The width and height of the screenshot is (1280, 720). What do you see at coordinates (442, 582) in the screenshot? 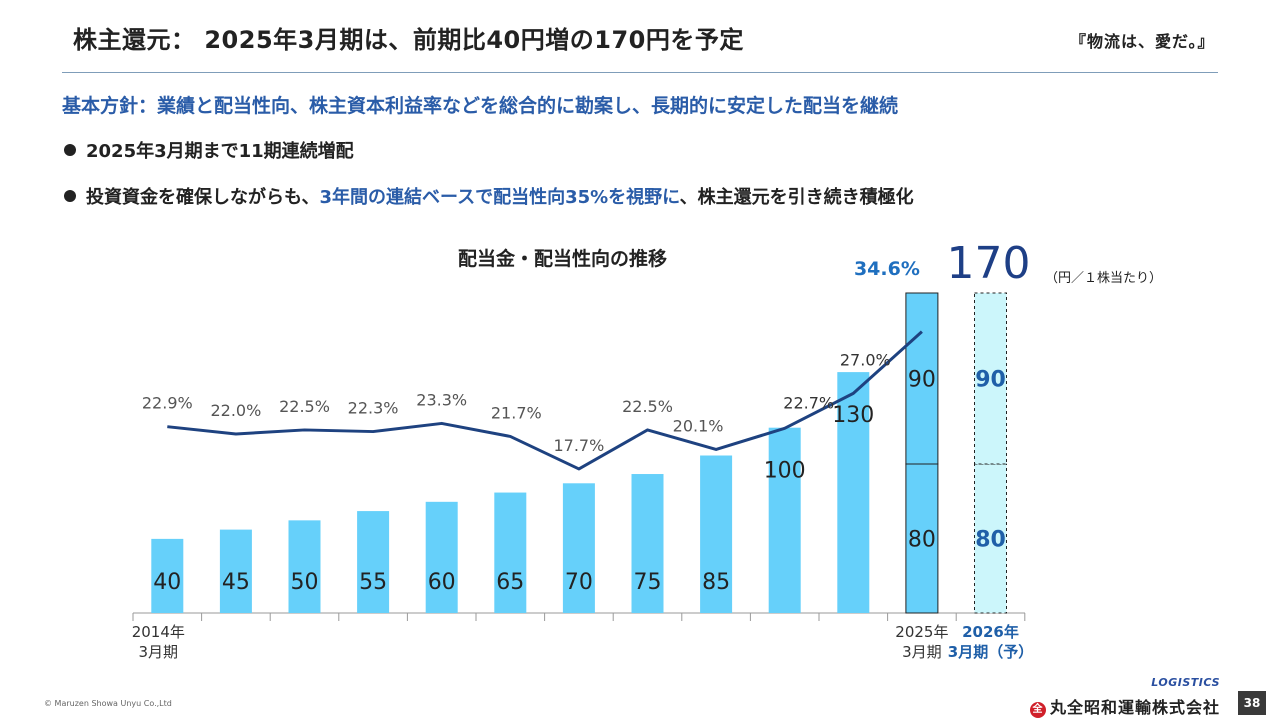
I see `dividend-value-label: 60` at bounding box center [442, 582].